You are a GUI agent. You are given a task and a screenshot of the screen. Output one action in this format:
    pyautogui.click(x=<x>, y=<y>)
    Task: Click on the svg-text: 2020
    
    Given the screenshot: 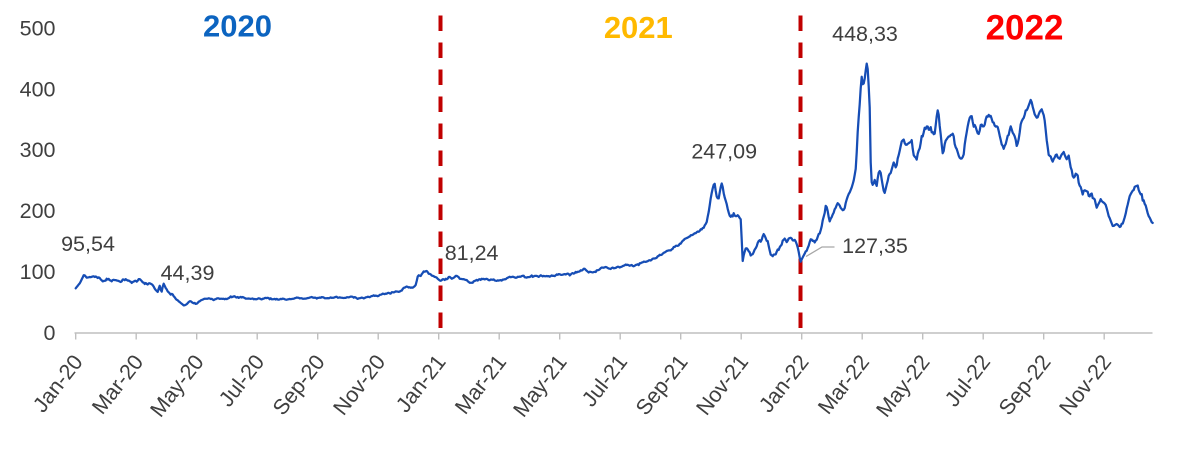 What is the action you would take?
    pyautogui.click(x=237, y=26)
    